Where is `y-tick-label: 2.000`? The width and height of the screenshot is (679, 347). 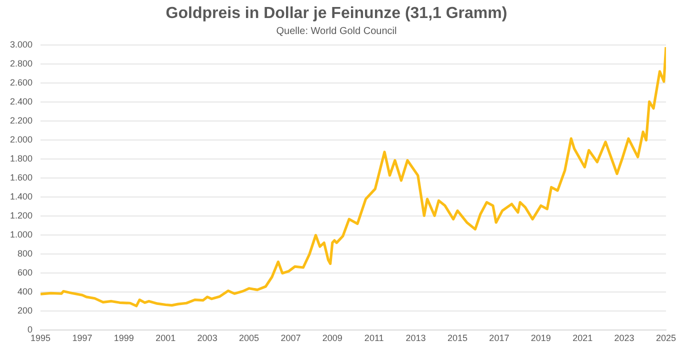 y-tick-label: 2.000 is located at coordinates (21, 139).